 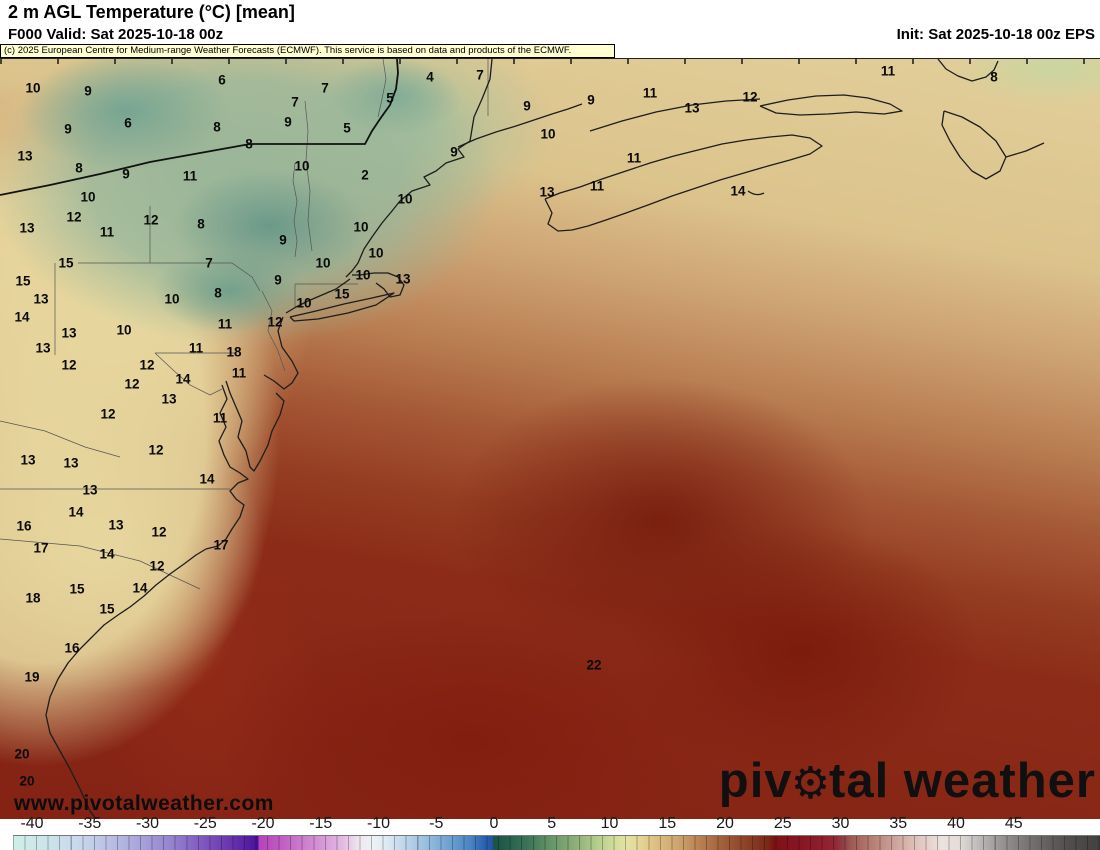 What do you see at coordinates (494, 823) in the screenshot?
I see `colorbar-tick: 0` at bounding box center [494, 823].